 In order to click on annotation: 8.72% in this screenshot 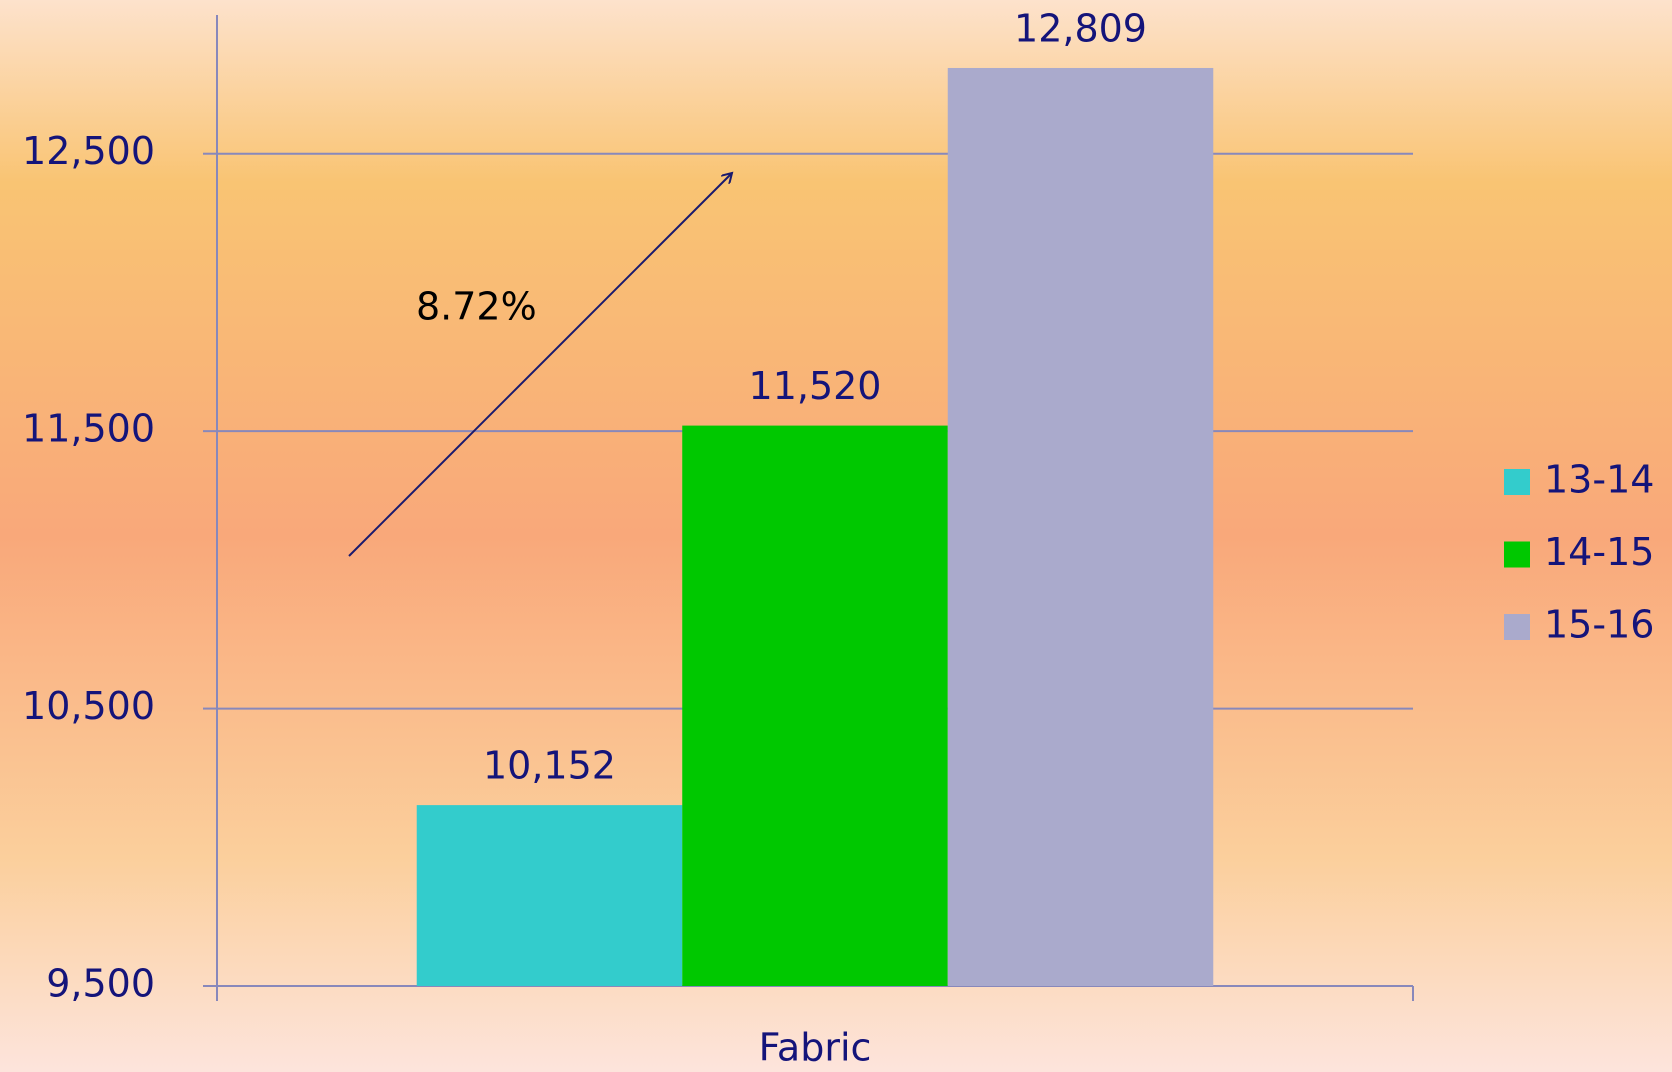, I will do `click(476, 307)`.